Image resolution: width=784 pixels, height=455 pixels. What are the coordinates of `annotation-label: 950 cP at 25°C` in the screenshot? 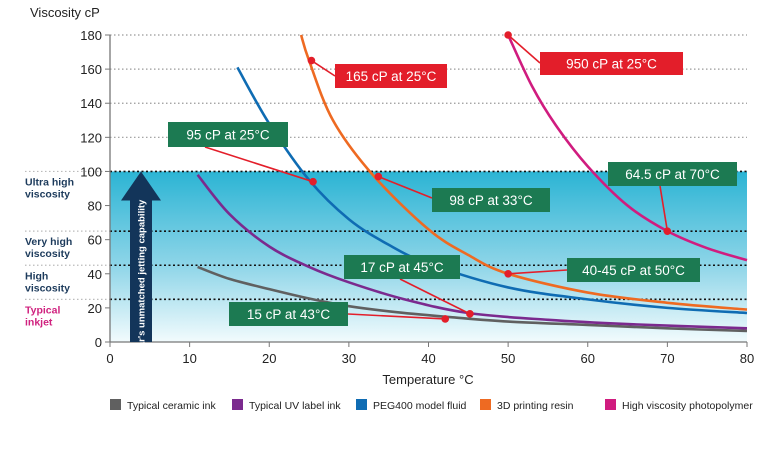 It's located at (611, 64).